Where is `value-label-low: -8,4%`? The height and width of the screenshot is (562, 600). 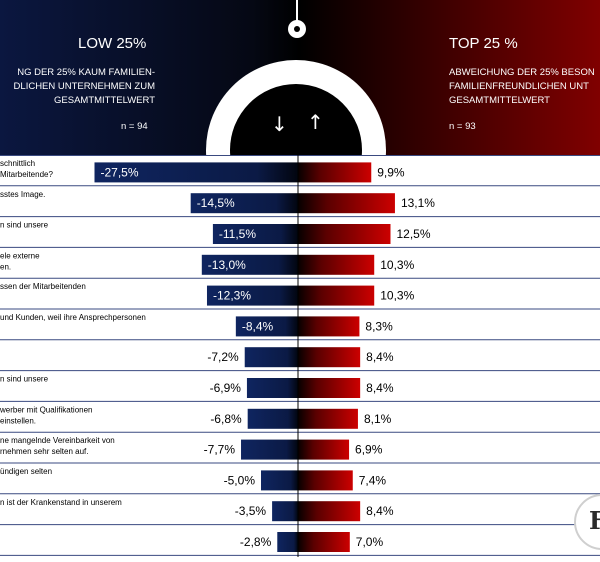
value-label-low: -8,4% is located at coordinates (258, 326).